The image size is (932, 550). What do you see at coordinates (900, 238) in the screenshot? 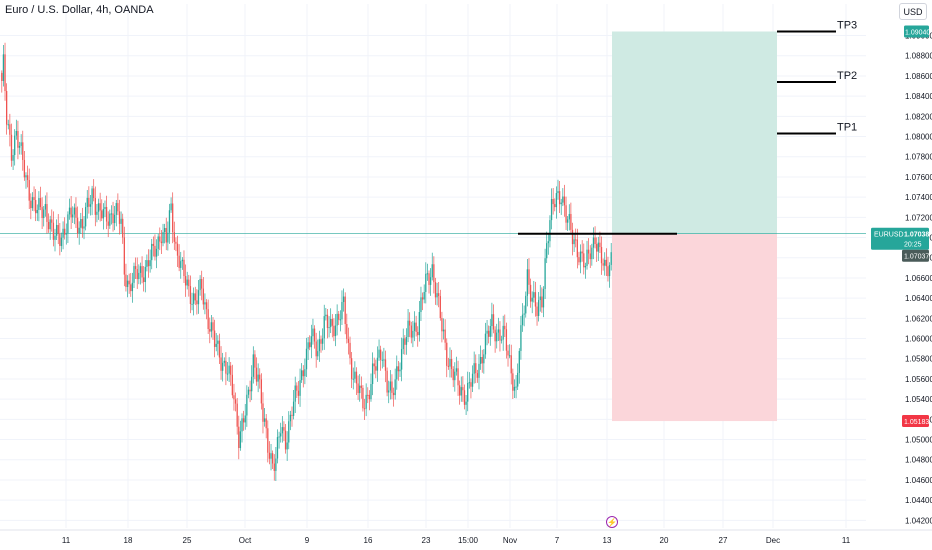
I see `current-price-tag` at bounding box center [900, 238].